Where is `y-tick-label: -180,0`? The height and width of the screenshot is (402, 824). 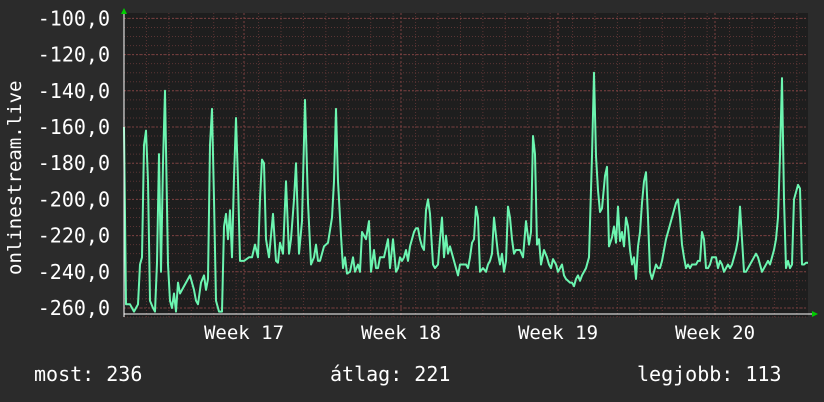
y-tick-label: -180,0 is located at coordinates (74, 163).